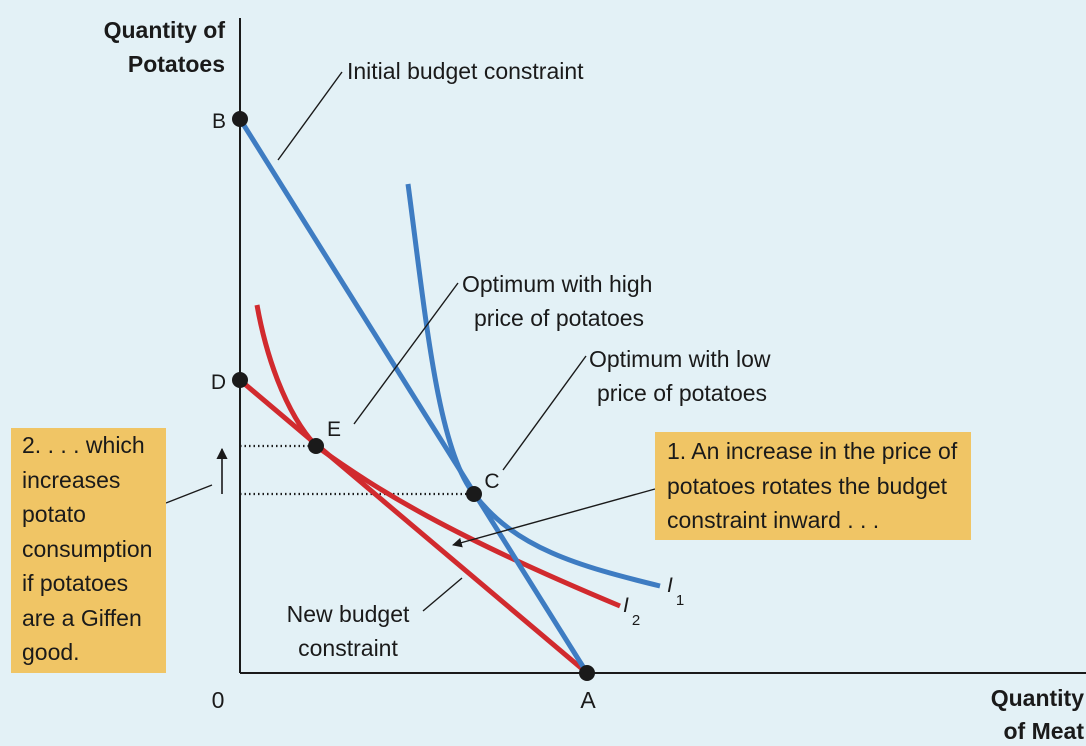  What do you see at coordinates (83, 445) in the screenshot?
I see `giffen-callout-line: 2. . . . which` at bounding box center [83, 445].